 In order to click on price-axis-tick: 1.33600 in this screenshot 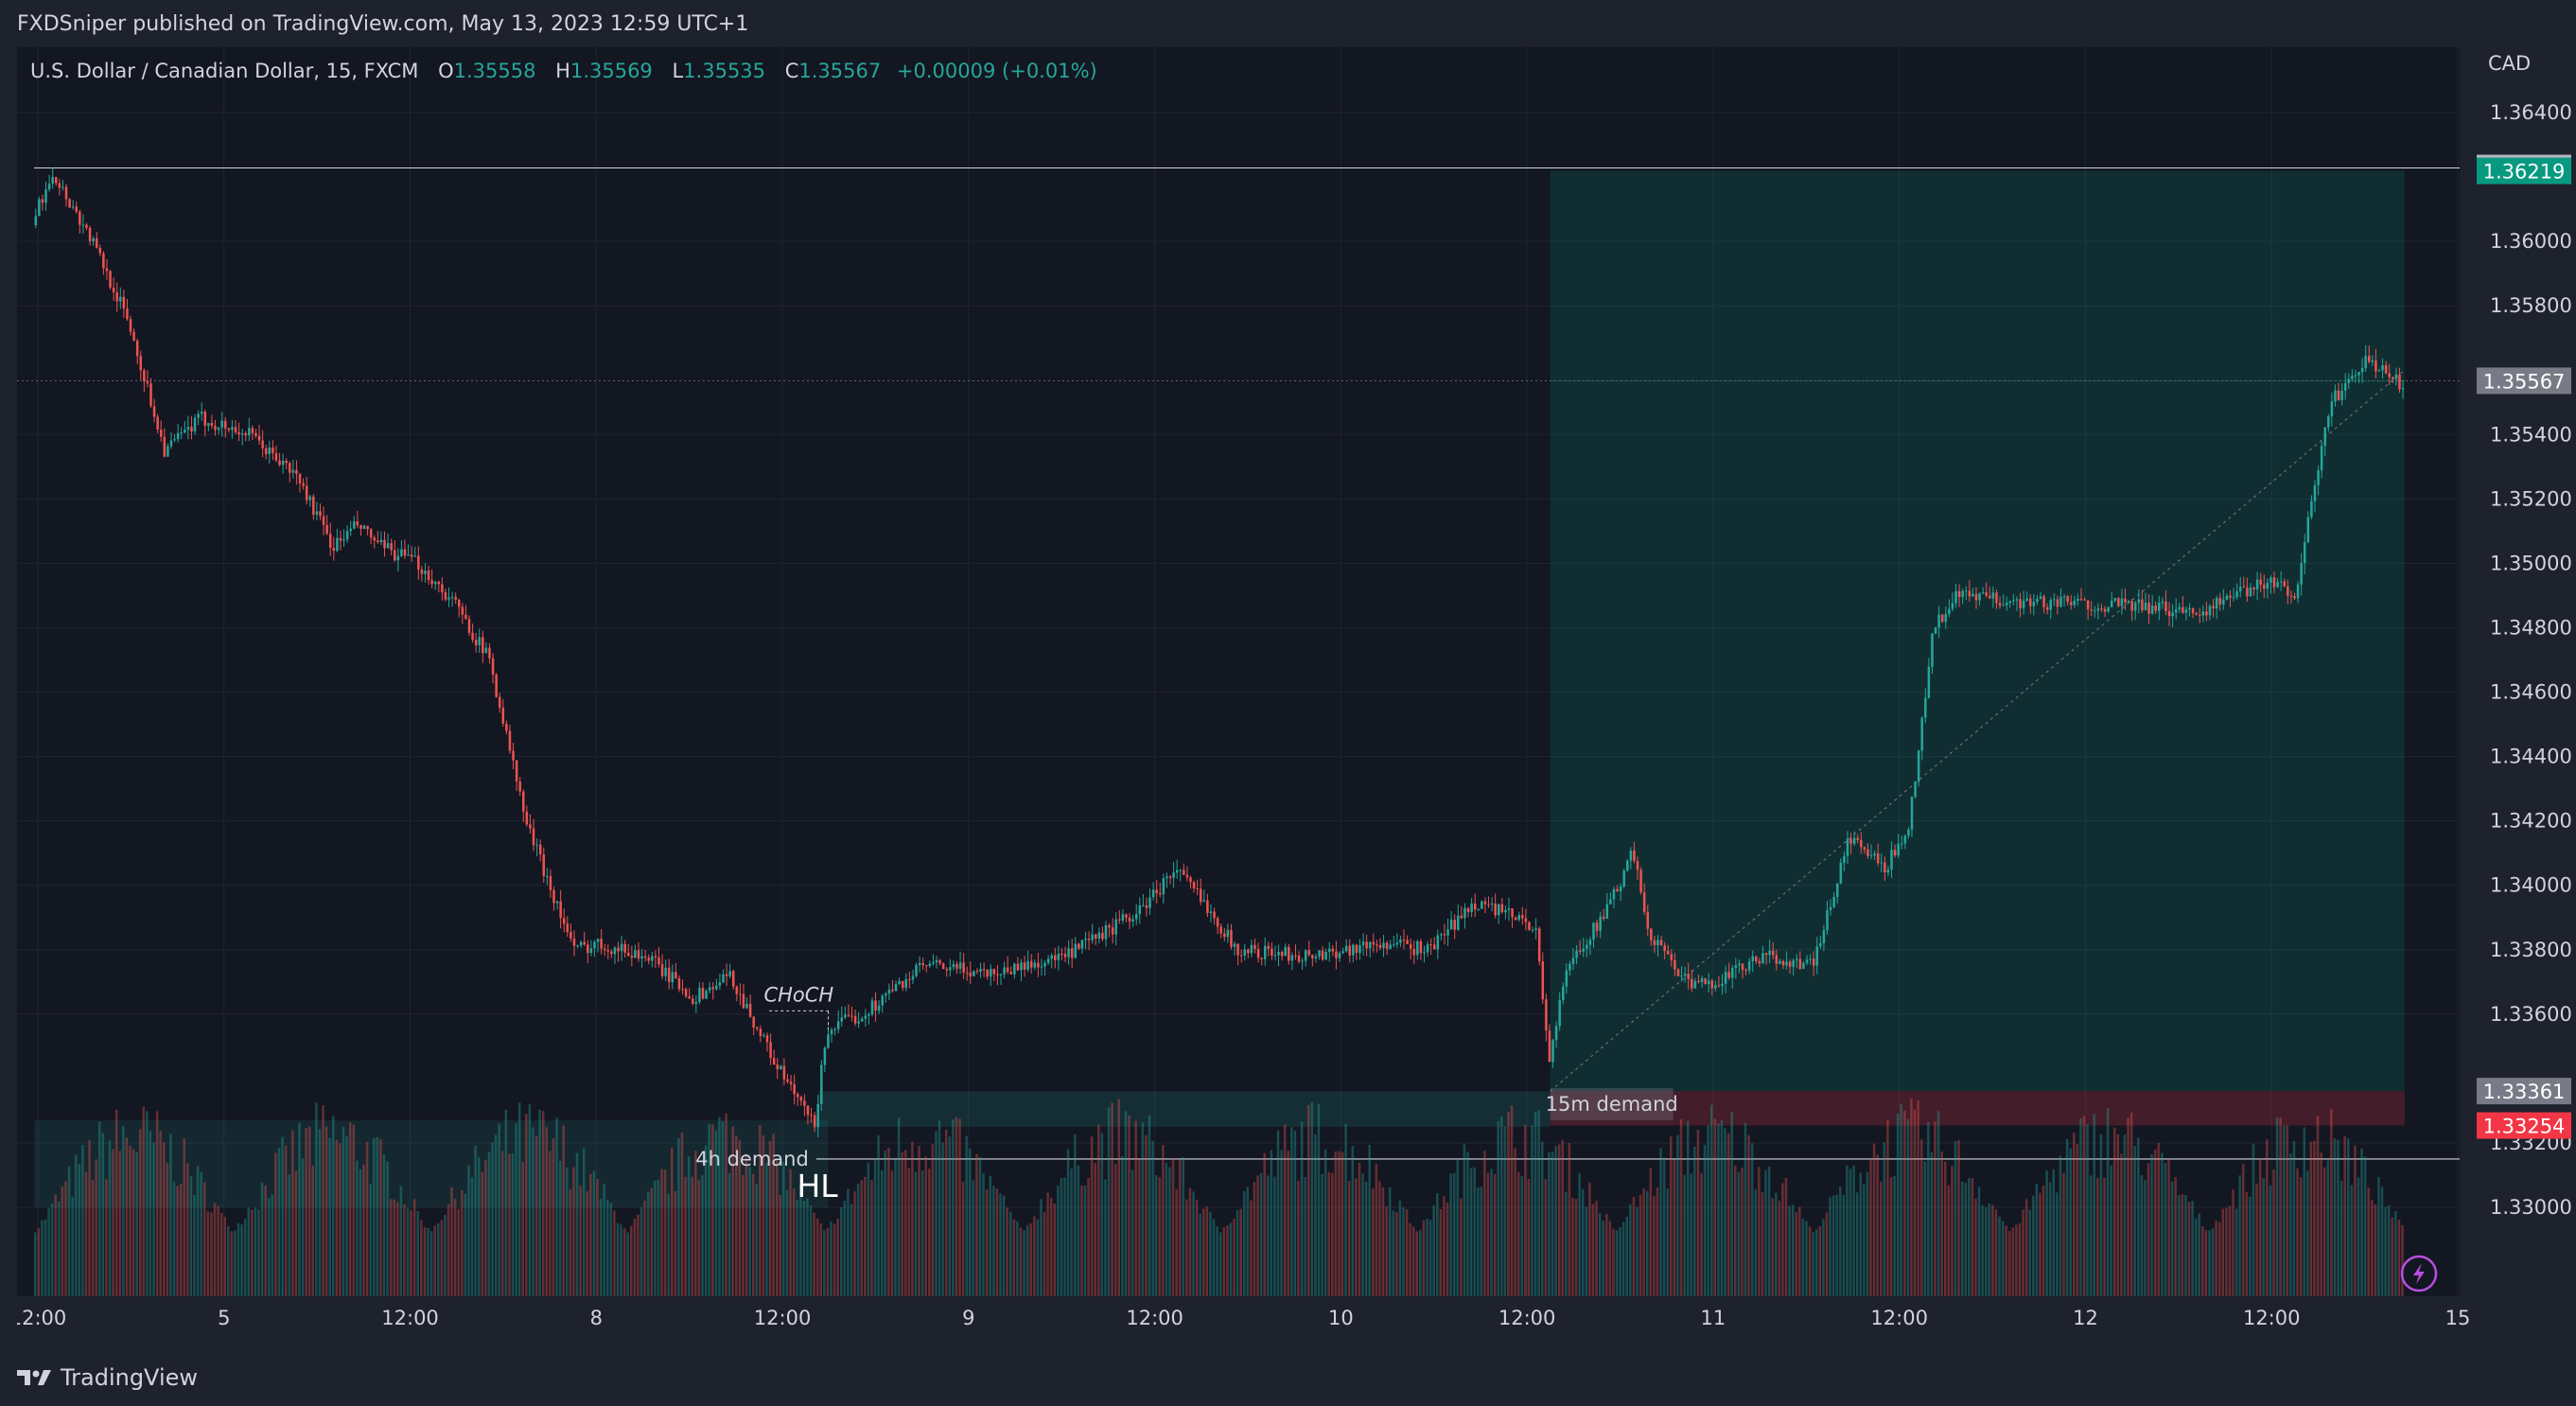, I will do `click(2531, 1014)`.